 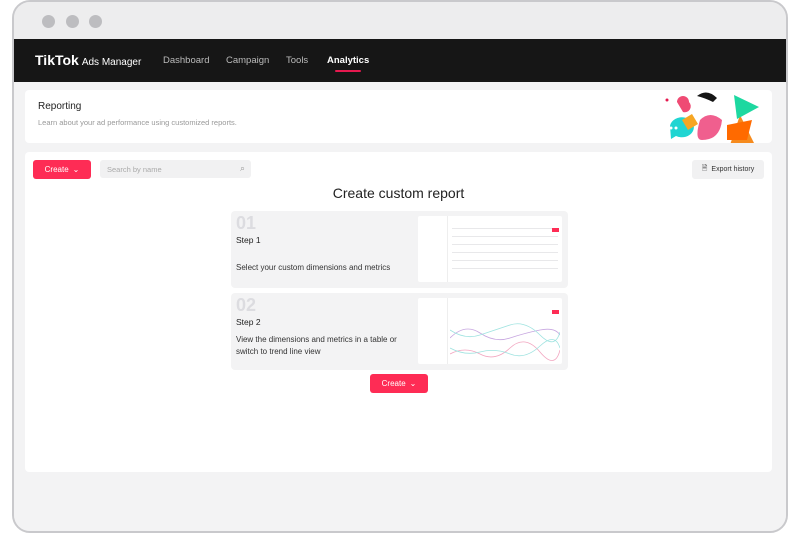 I want to click on create-button: Create ⌄, so click(x=62, y=169).